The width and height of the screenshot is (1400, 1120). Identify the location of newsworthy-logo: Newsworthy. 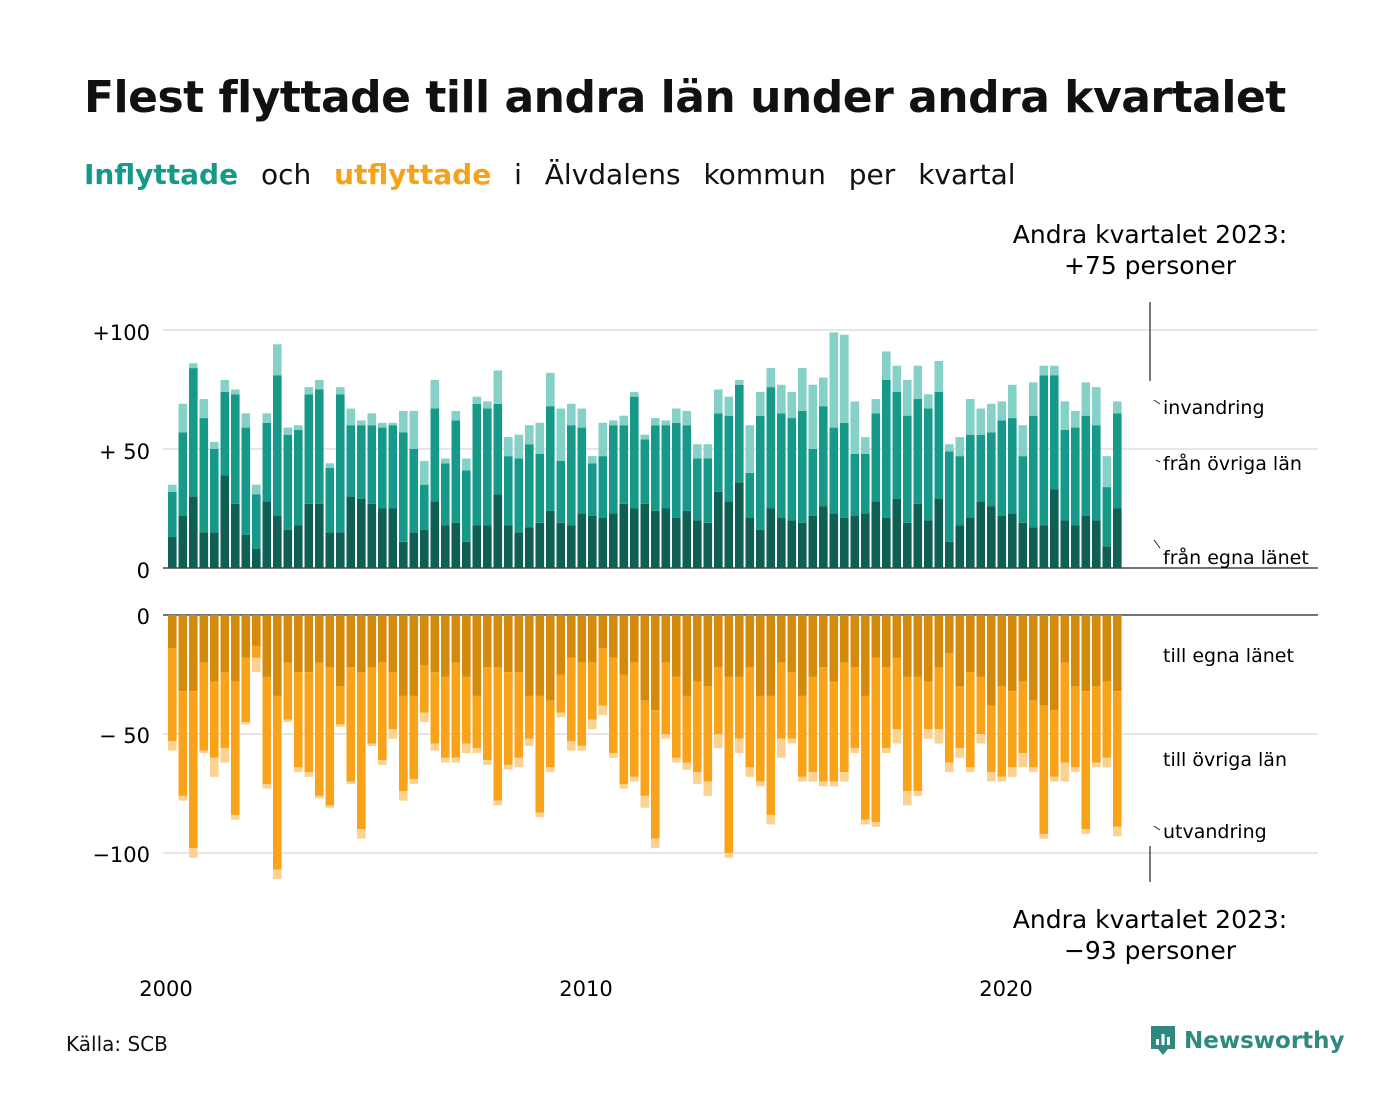
(1246, 1041).